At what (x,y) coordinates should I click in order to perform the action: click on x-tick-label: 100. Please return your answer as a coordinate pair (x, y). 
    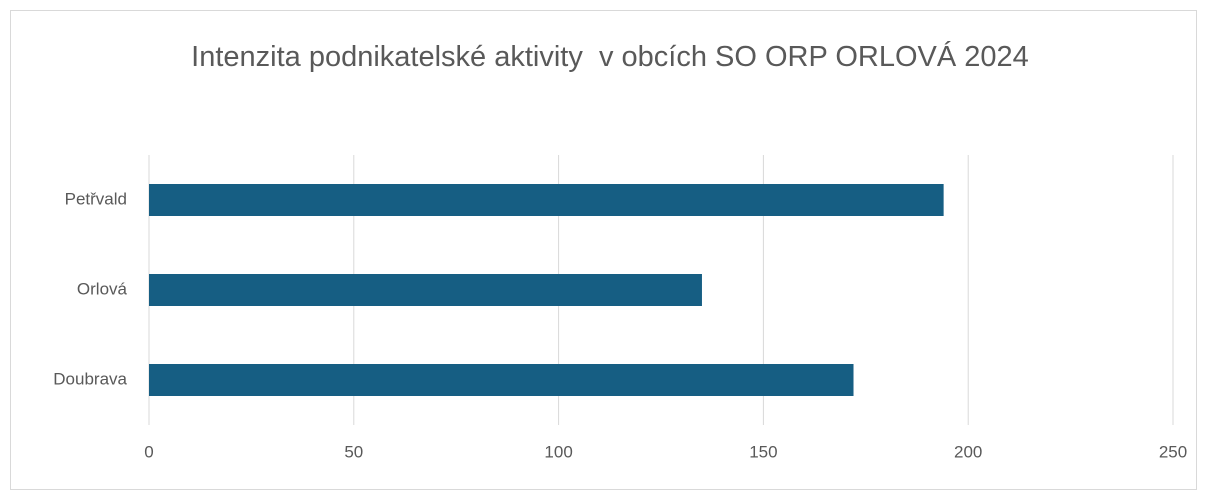
    Looking at the image, I should click on (558, 451).